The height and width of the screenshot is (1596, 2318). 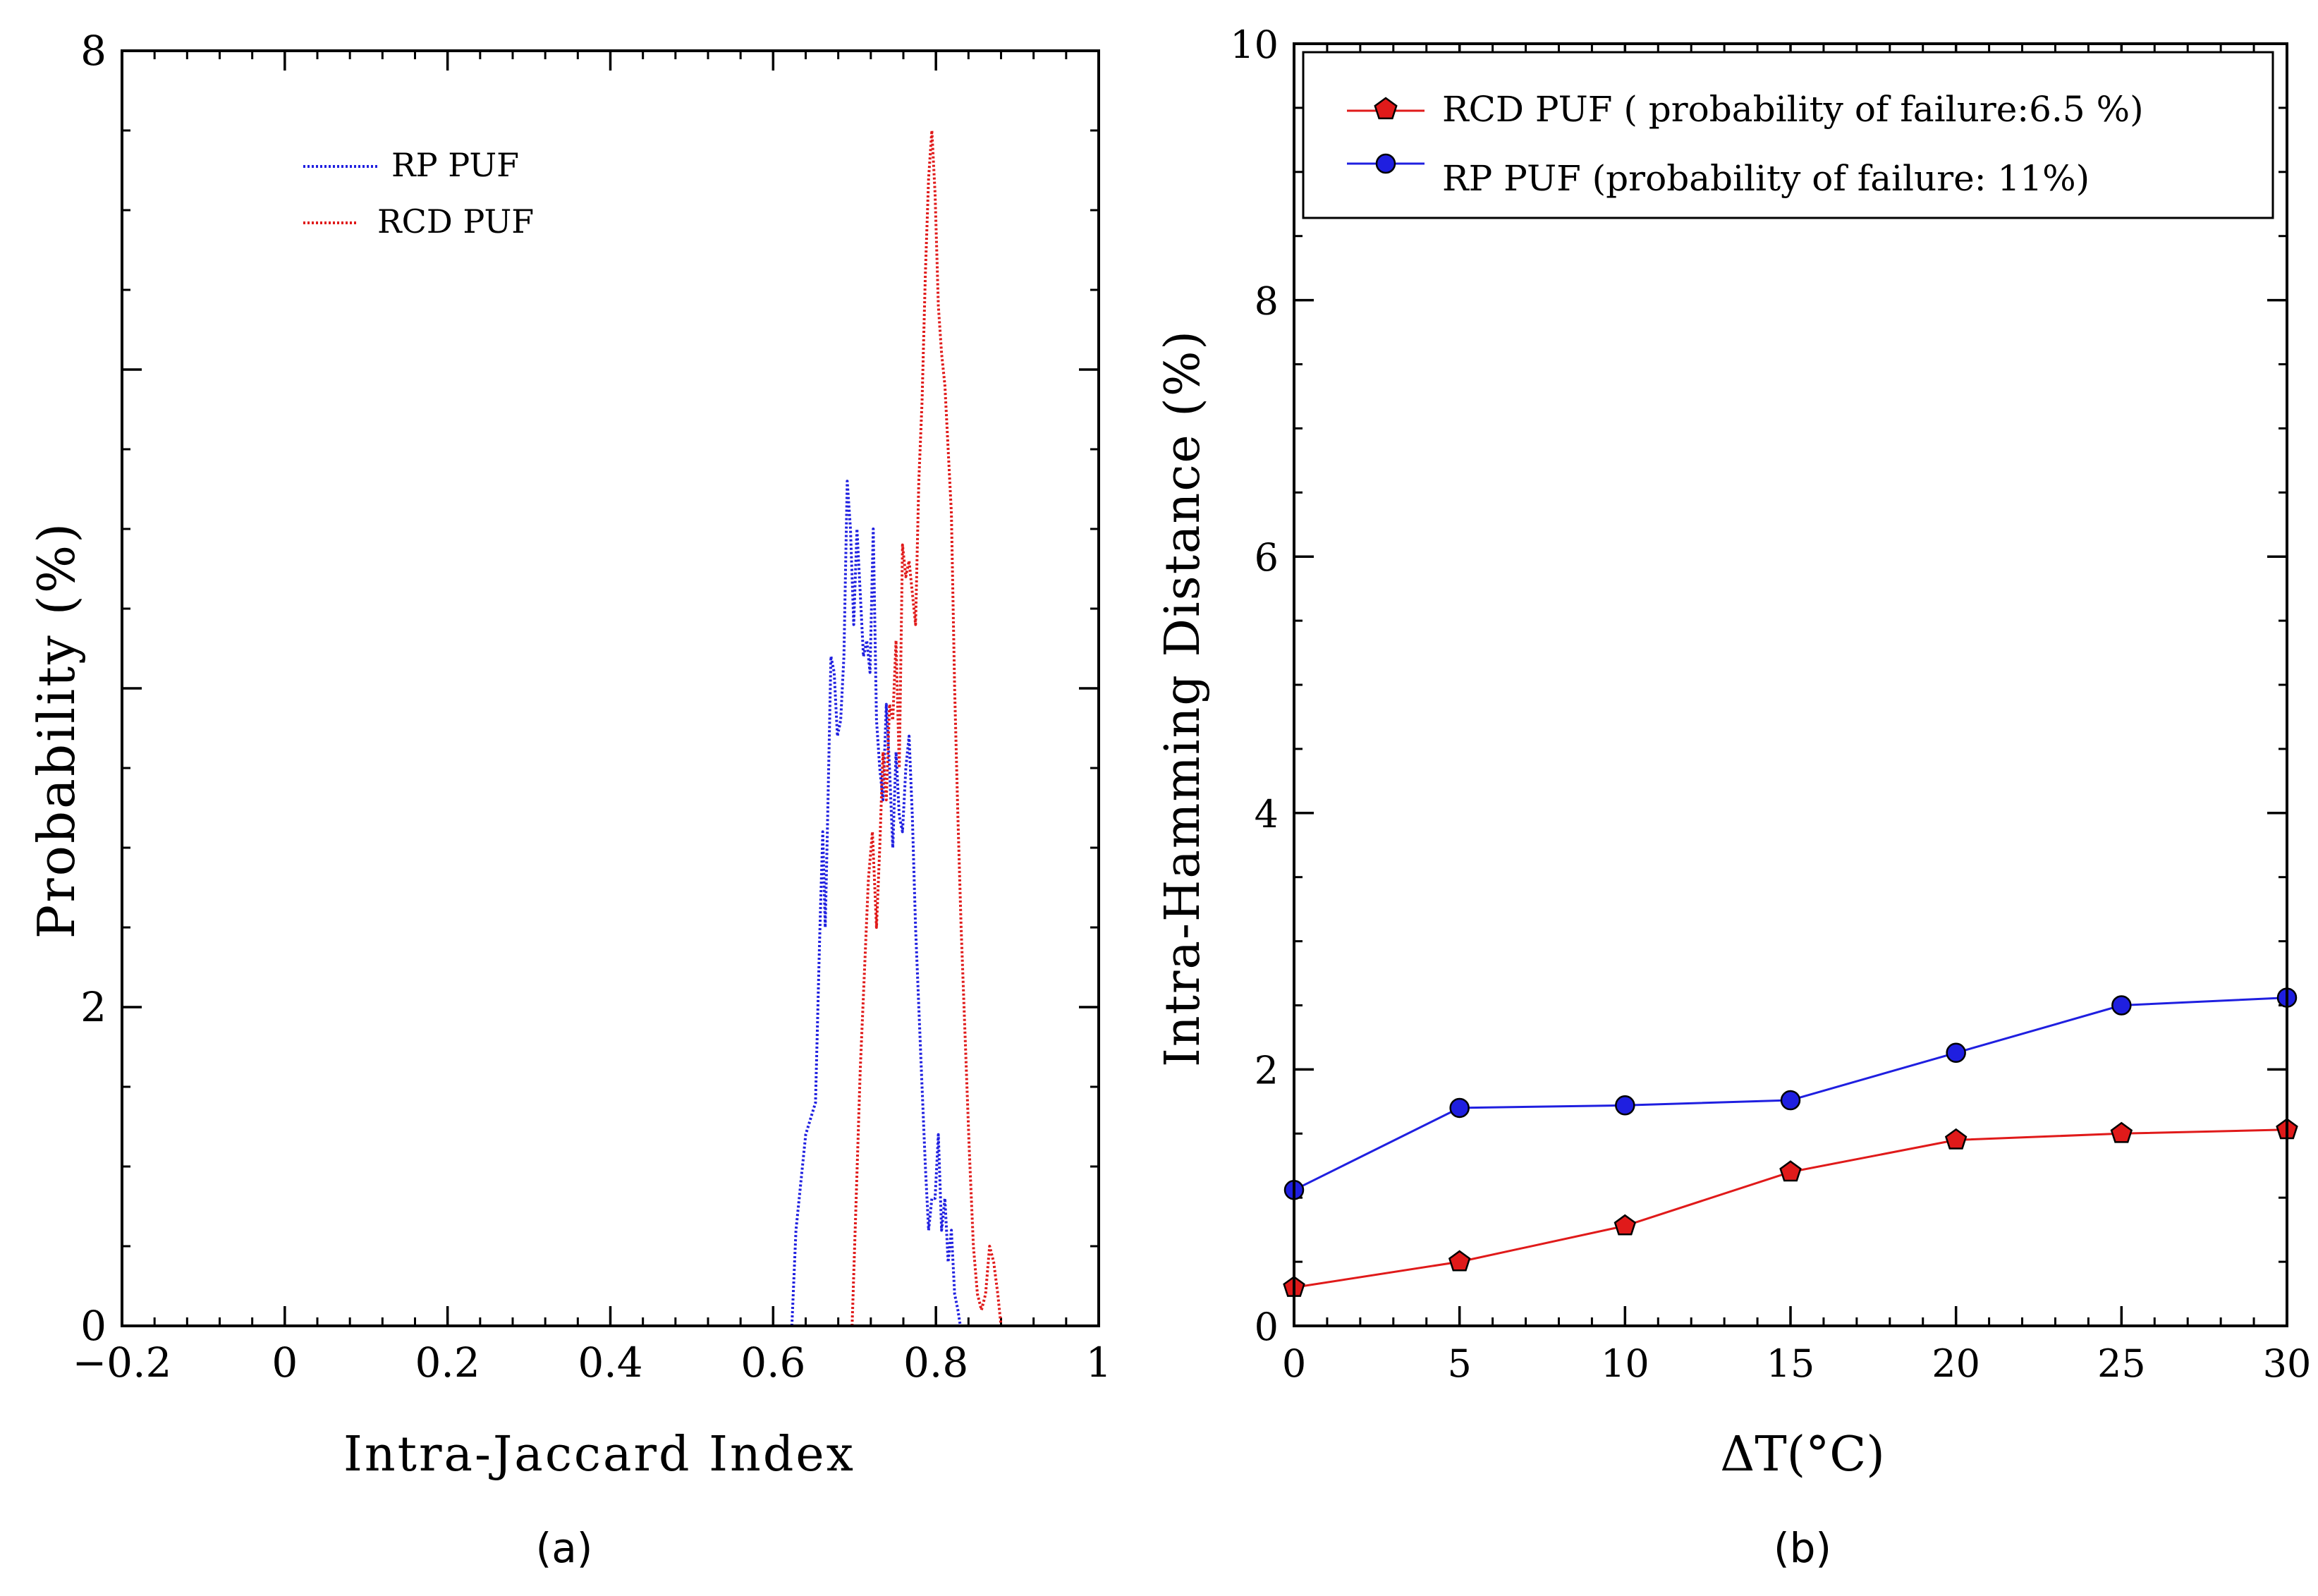 What do you see at coordinates (418, 193) in the screenshot?
I see `chart-a-legend: RP PUF RCD PUF` at bounding box center [418, 193].